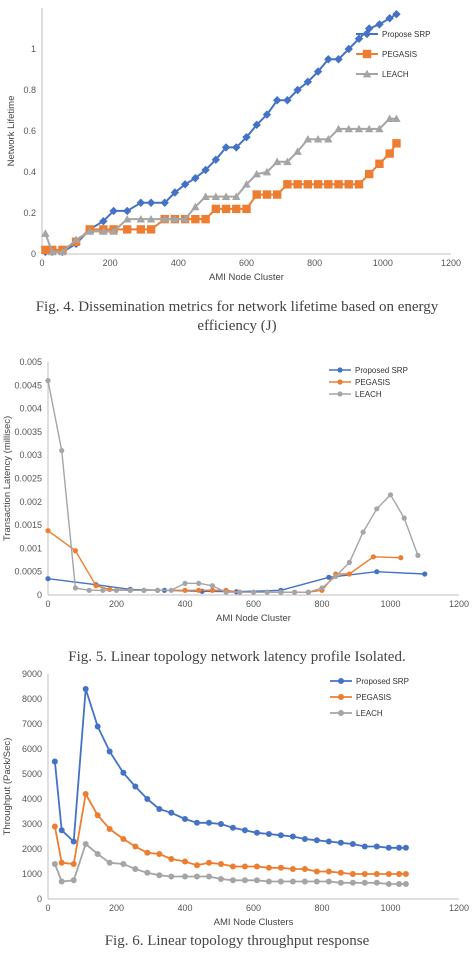 Image resolution: width=474 pixels, height=953 pixels. What do you see at coordinates (372, 382) in the screenshot?
I see `legend-label: PEGASIS` at bounding box center [372, 382].